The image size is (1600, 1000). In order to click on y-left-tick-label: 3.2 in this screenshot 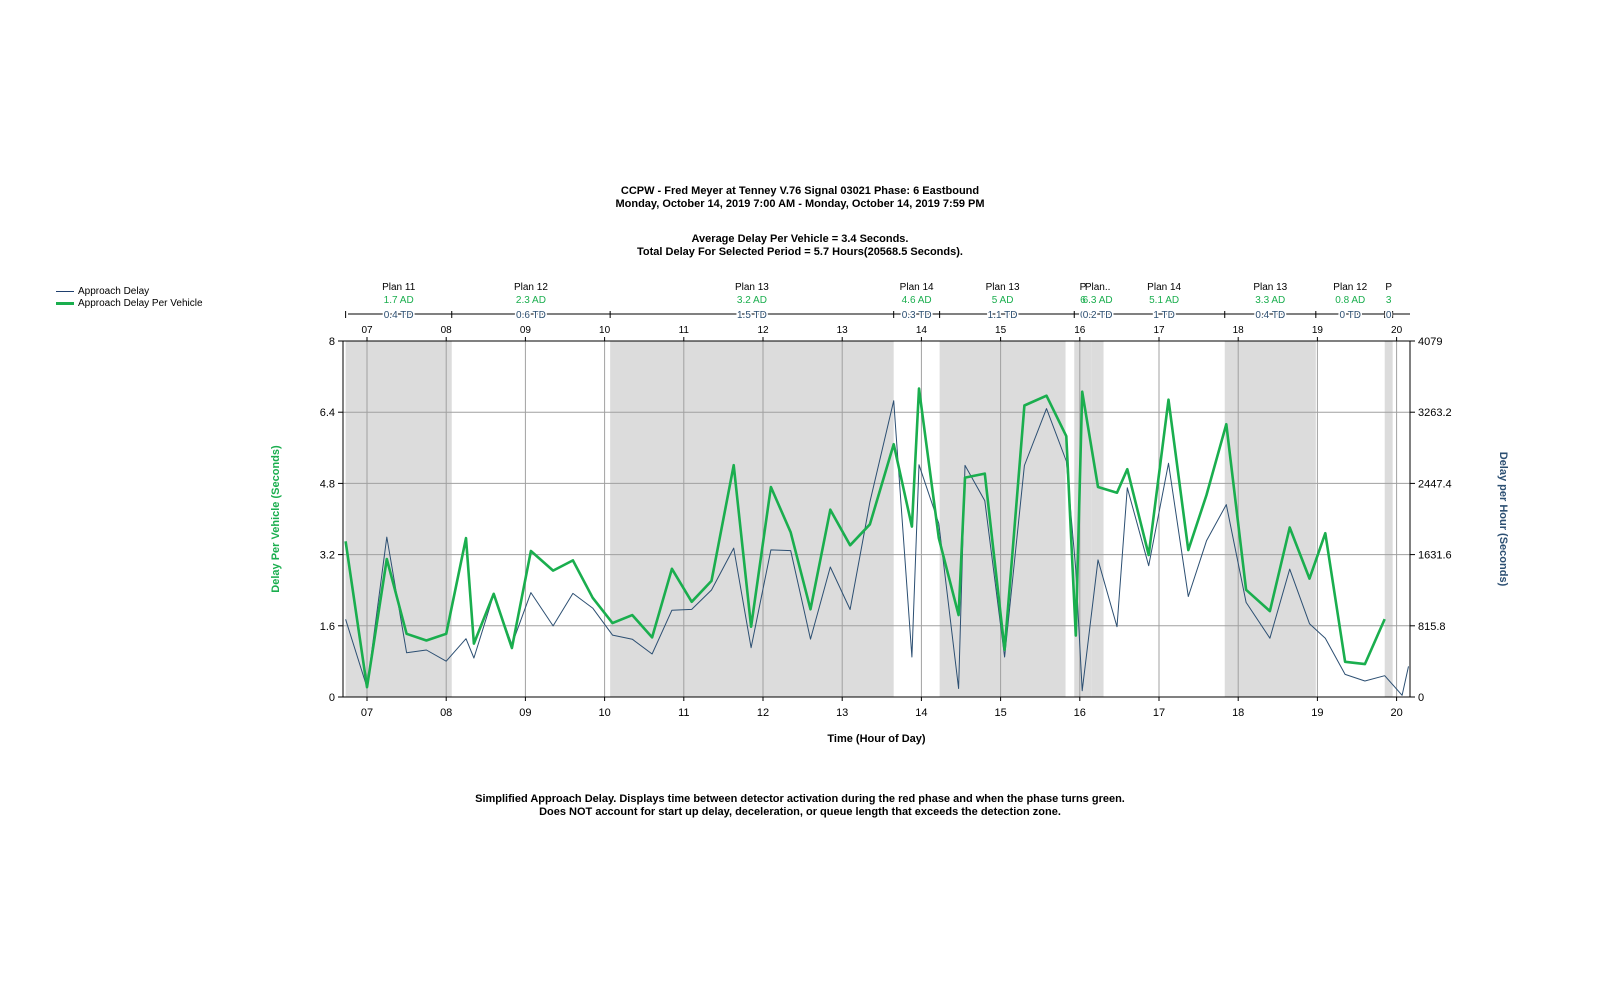, I will do `click(327, 556)`.